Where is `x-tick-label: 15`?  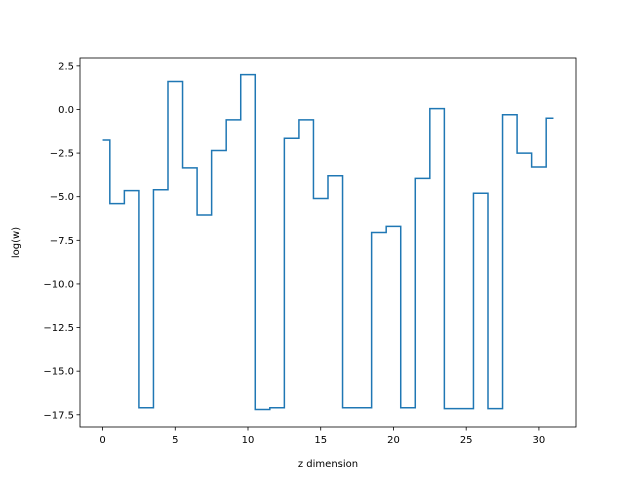
x-tick-label: 15 is located at coordinates (320, 440).